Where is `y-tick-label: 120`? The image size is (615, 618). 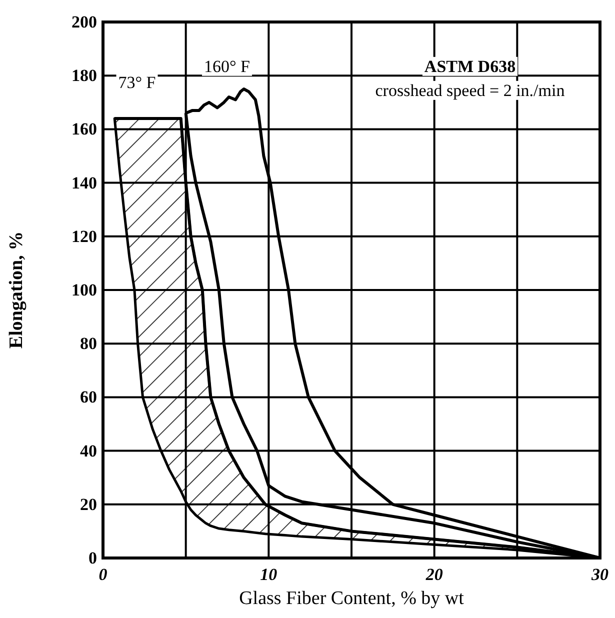 y-tick-label: 120 is located at coordinates (84, 236).